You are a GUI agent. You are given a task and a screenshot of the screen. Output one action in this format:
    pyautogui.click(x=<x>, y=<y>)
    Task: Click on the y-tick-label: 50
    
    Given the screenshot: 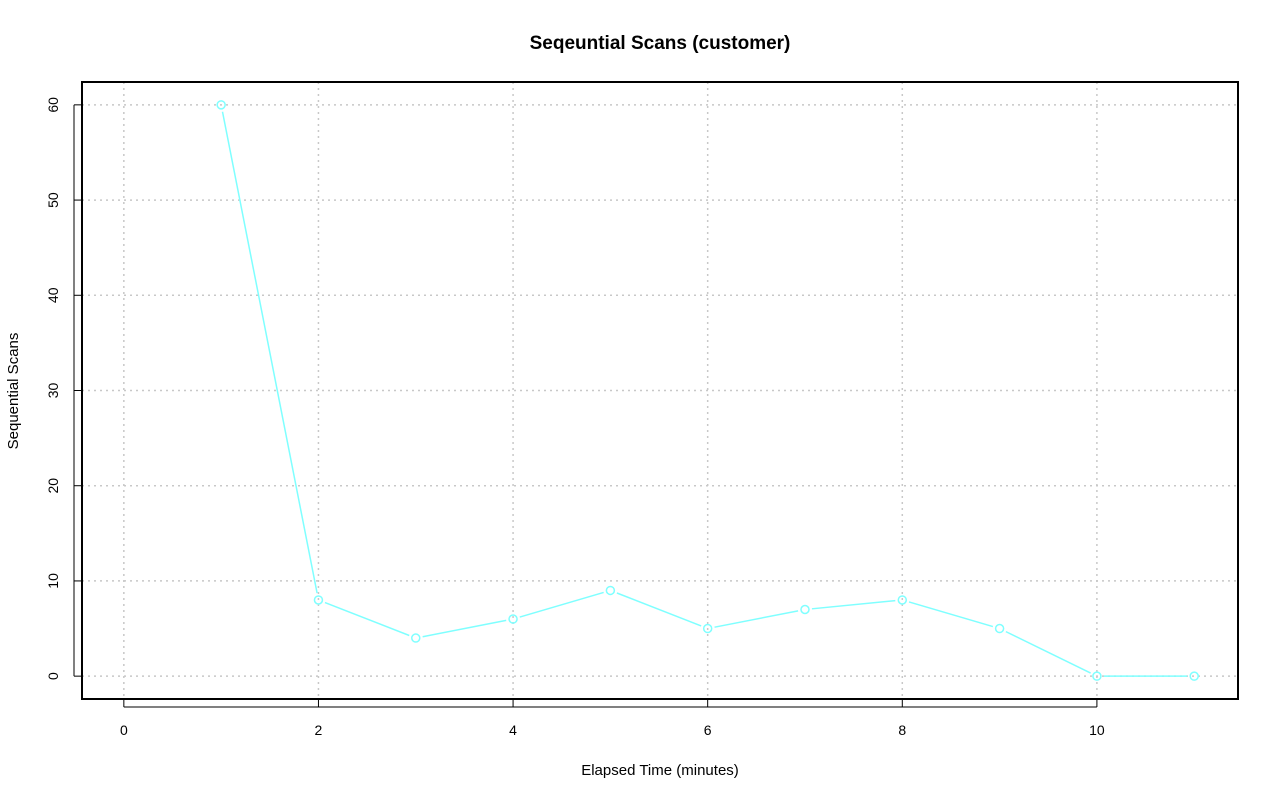 What is the action you would take?
    pyautogui.click(x=53, y=200)
    